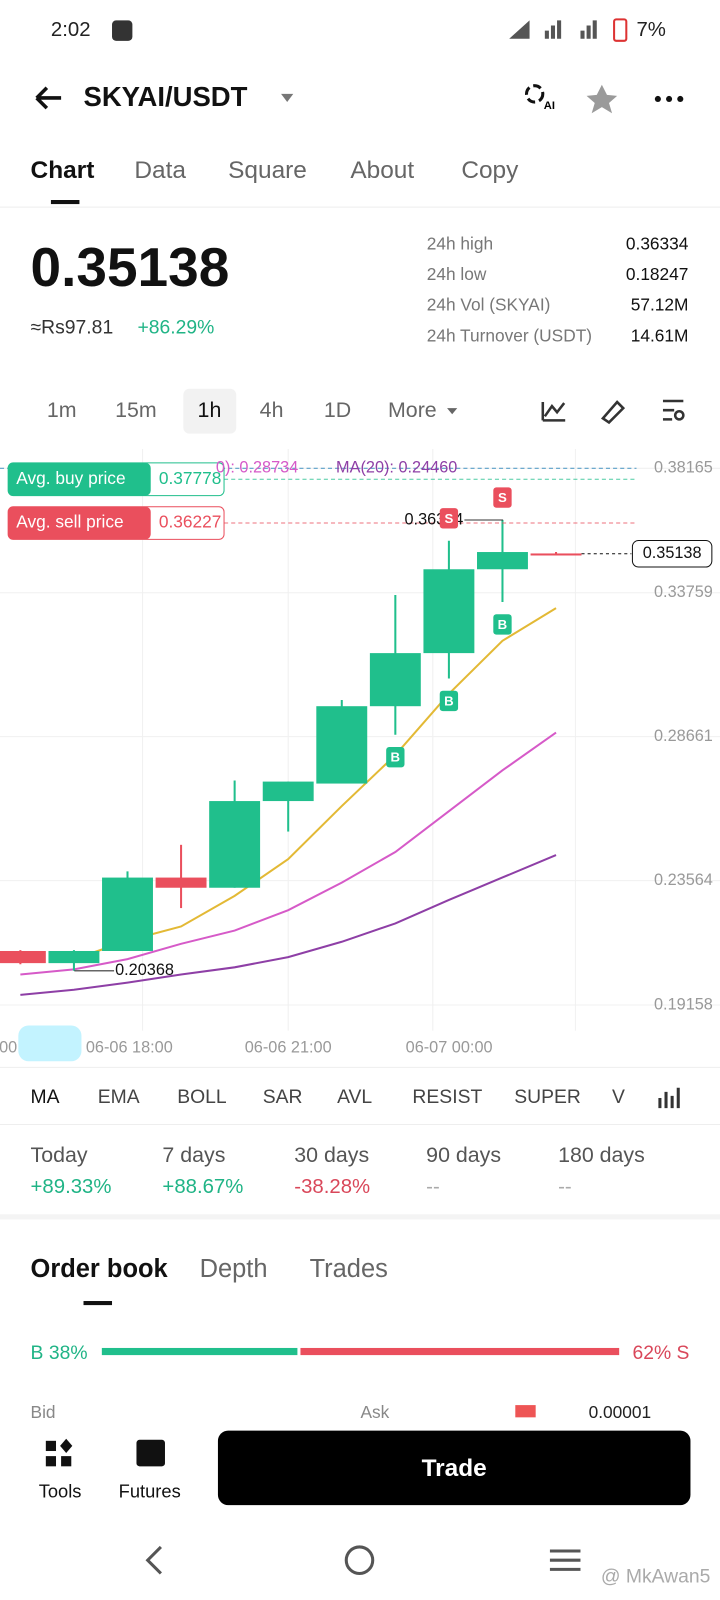 The width and height of the screenshot is (720, 1600). I want to click on avg-price-value: 0.36227, so click(190, 522).